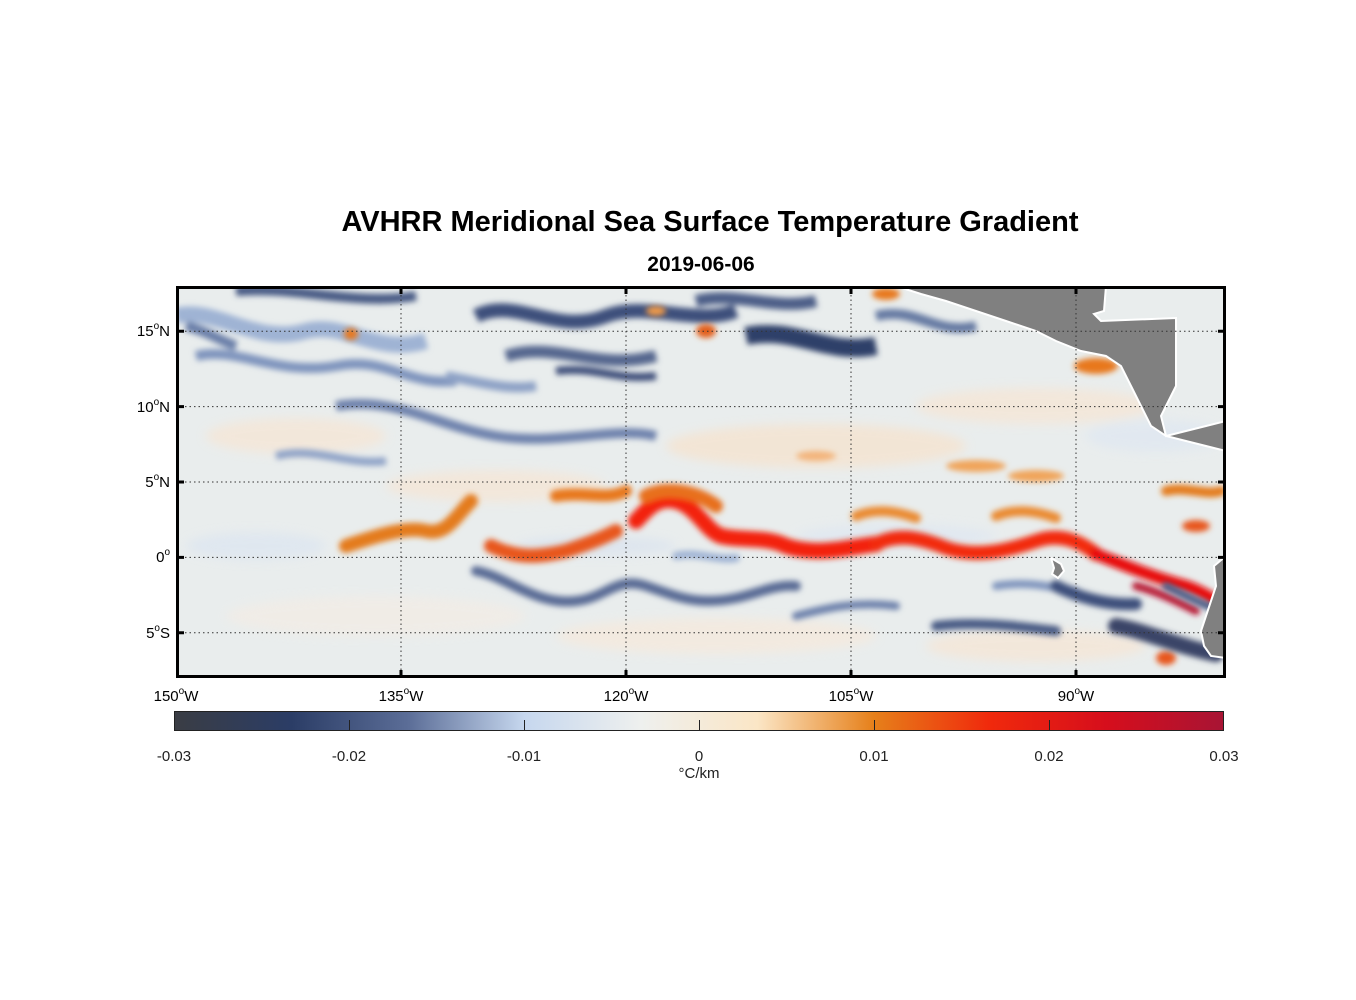 The width and height of the screenshot is (1356, 1000). I want to click on colorbar-tick-label: 0.03, so click(1224, 756).